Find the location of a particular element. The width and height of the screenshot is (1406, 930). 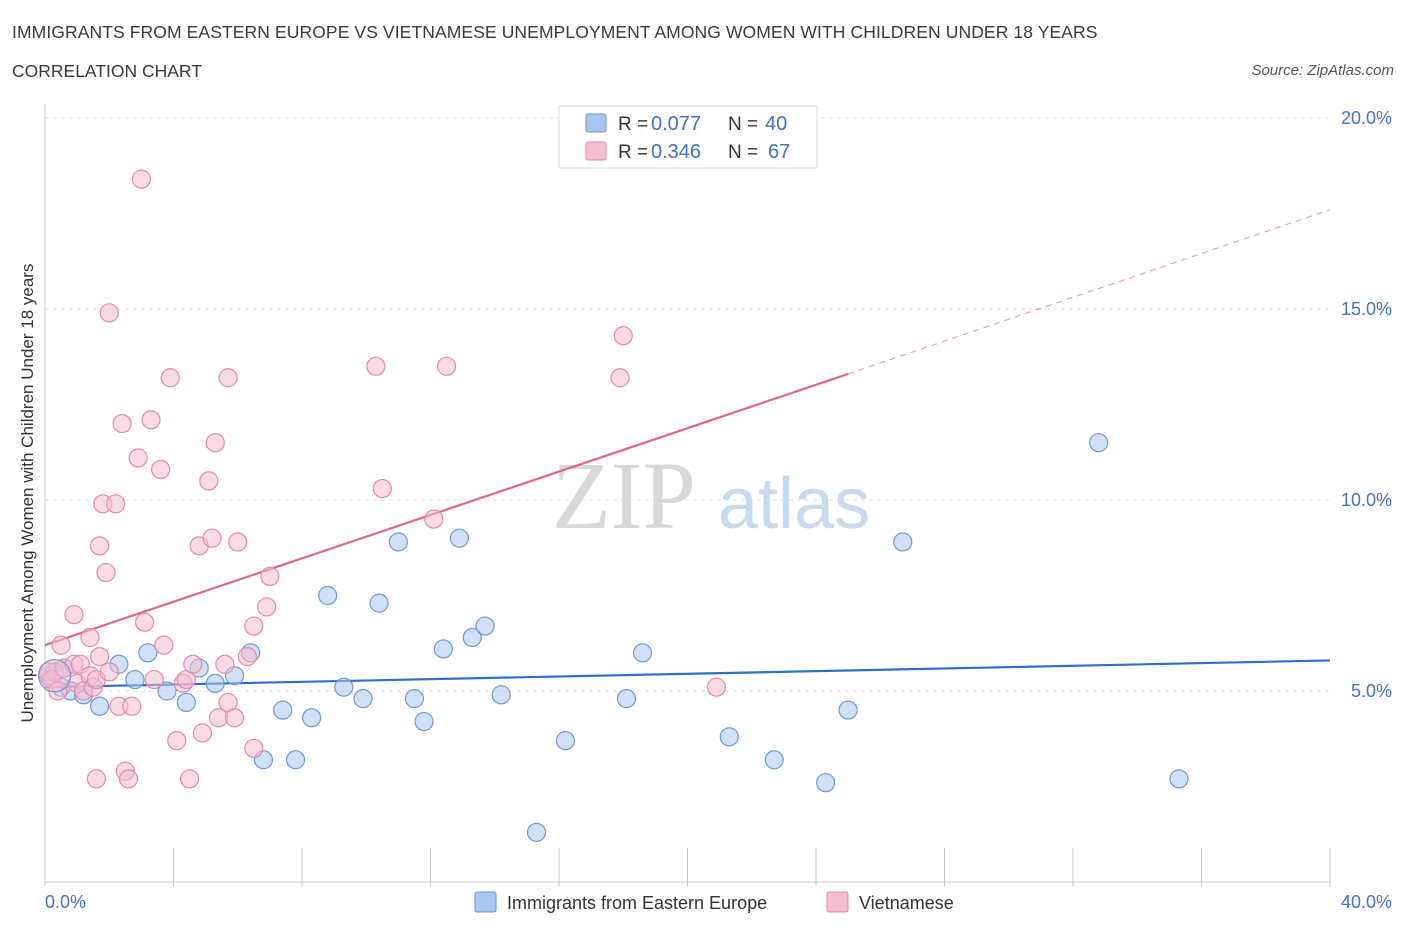

y-tick-label: 5.0% is located at coordinates (1371, 691).